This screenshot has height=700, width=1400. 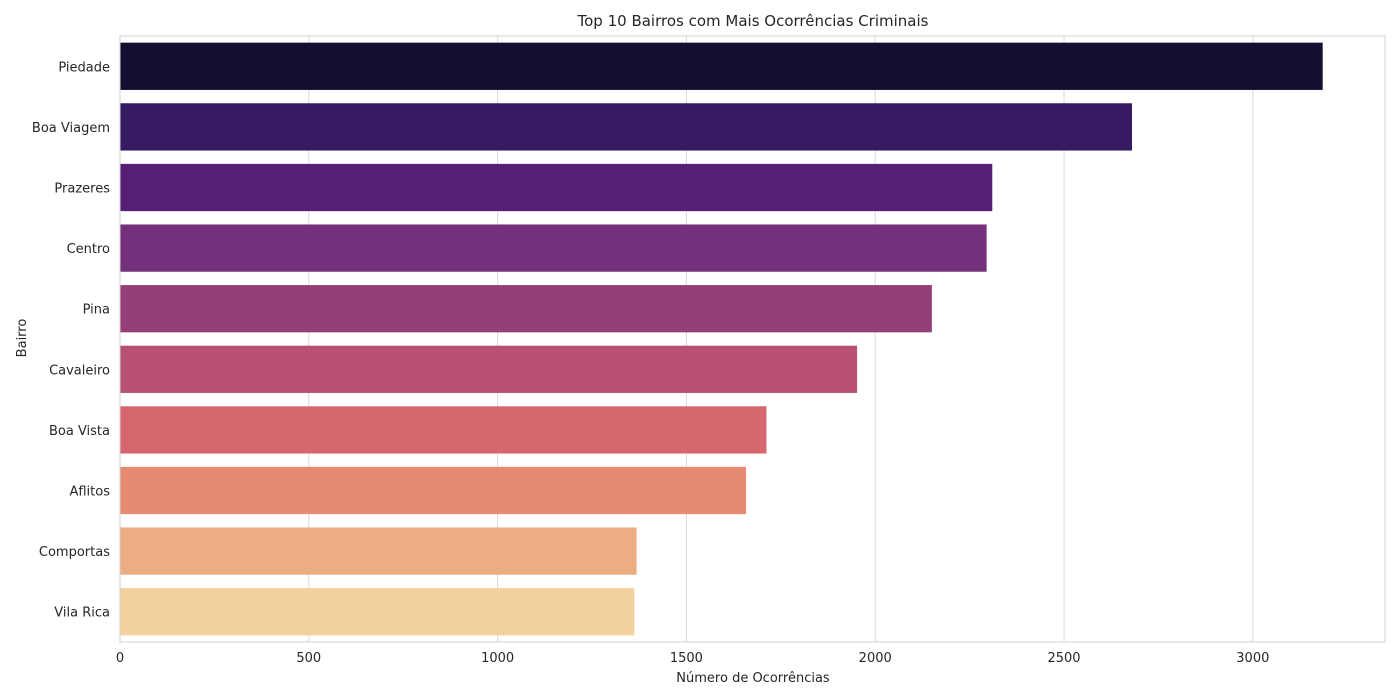 I want to click on x-tick-label: 1500, so click(x=686, y=658).